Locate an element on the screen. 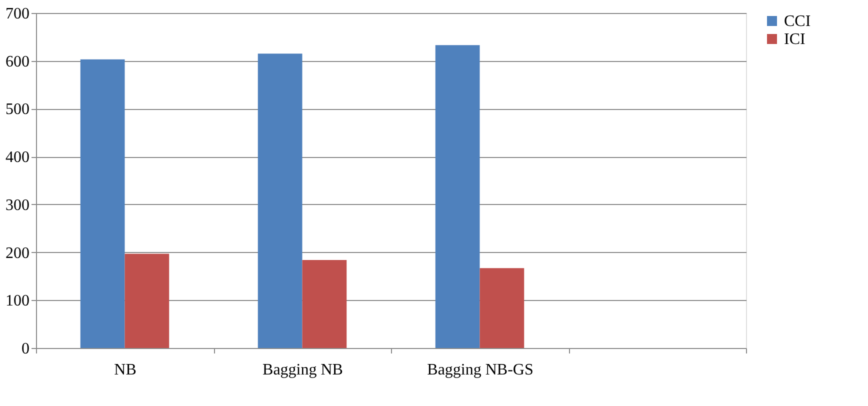  x-tick-label: Bagging NB is located at coordinates (302, 370).